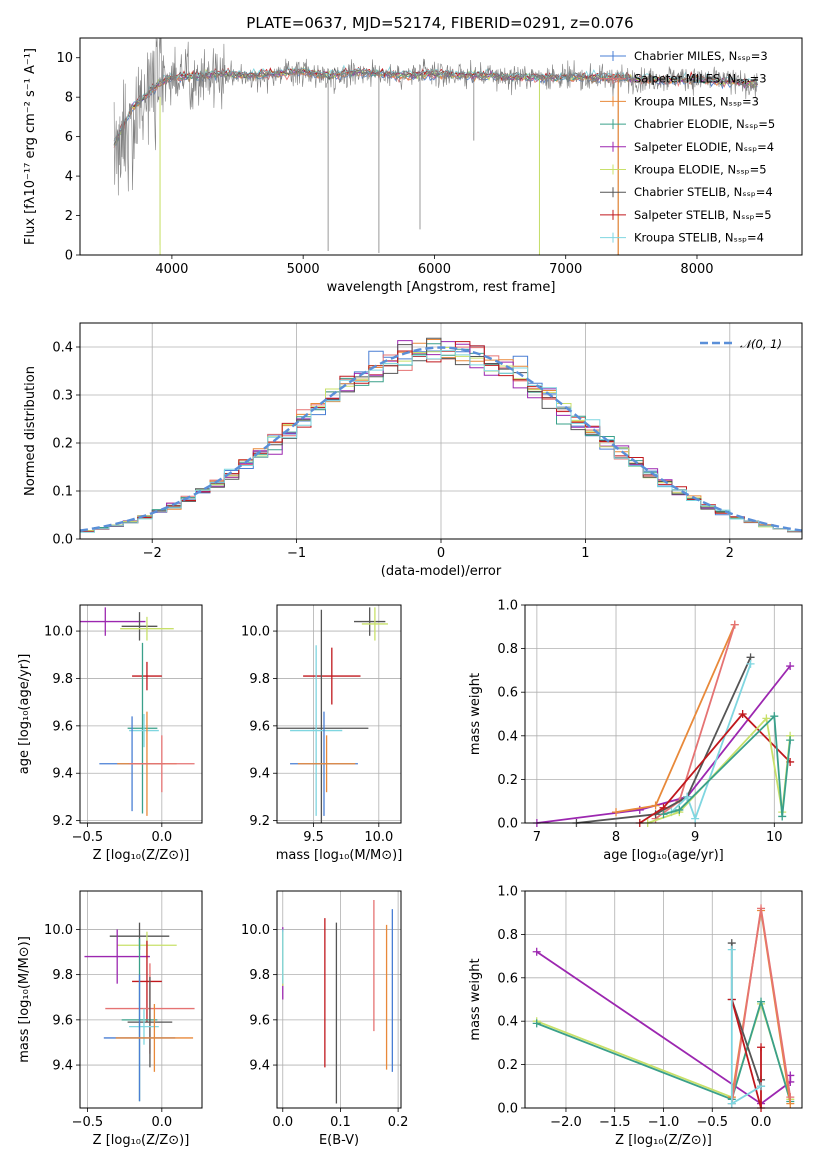 The width and height of the screenshot is (819, 1170). What do you see at coordinates (700, 79) in the screenshot?
I see `legend-entry: Salpeter MILES, Nₛₛₚ=3` at bounding box center [700, 79].